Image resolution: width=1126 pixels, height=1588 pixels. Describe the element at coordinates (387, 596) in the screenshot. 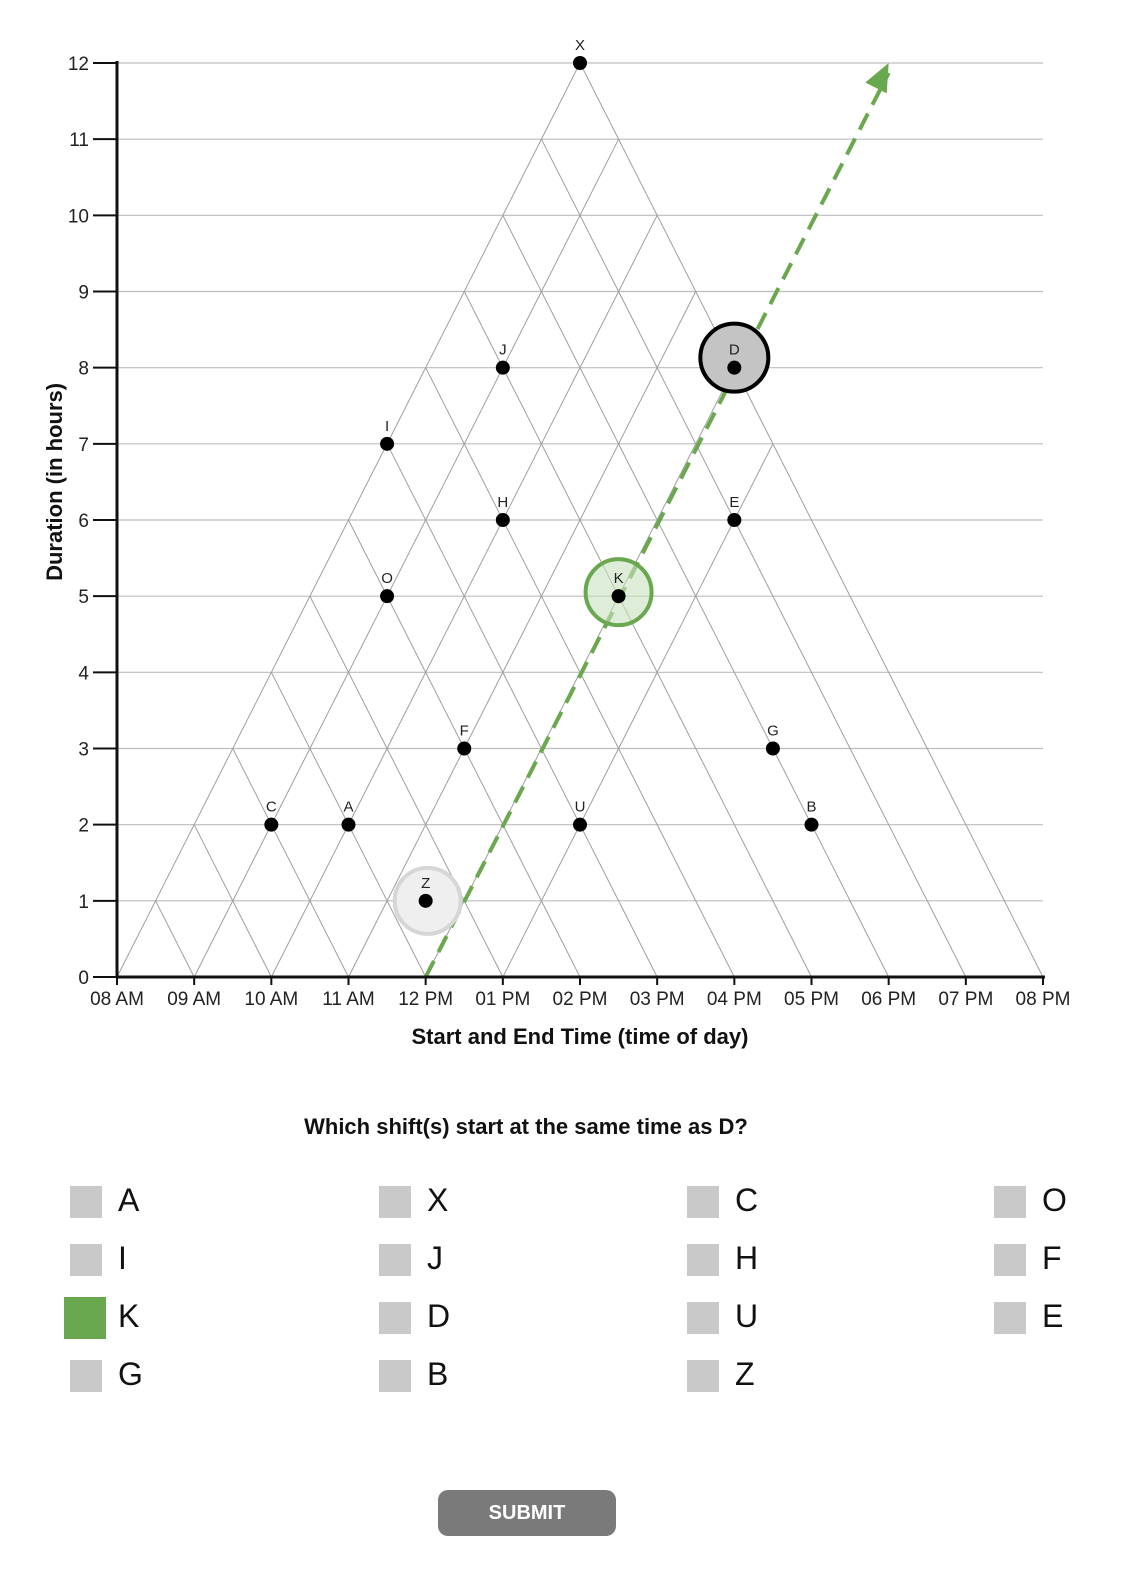

I see `shift-point-o` at that location.